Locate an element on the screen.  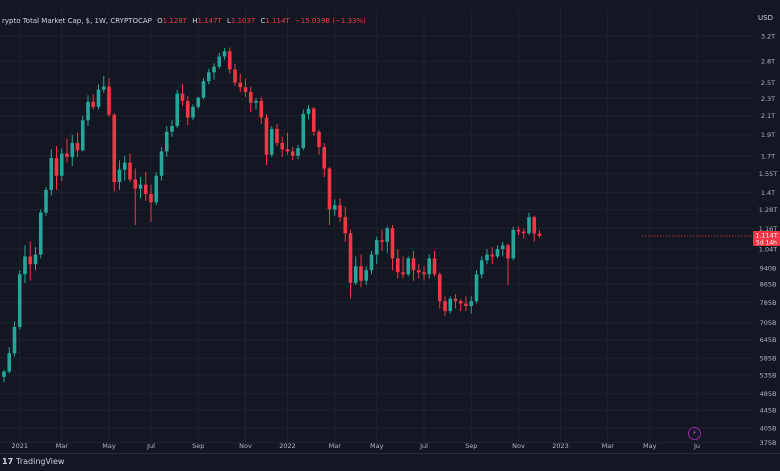
lightning-icon: ⚡ is located at coordinates (694, 433).